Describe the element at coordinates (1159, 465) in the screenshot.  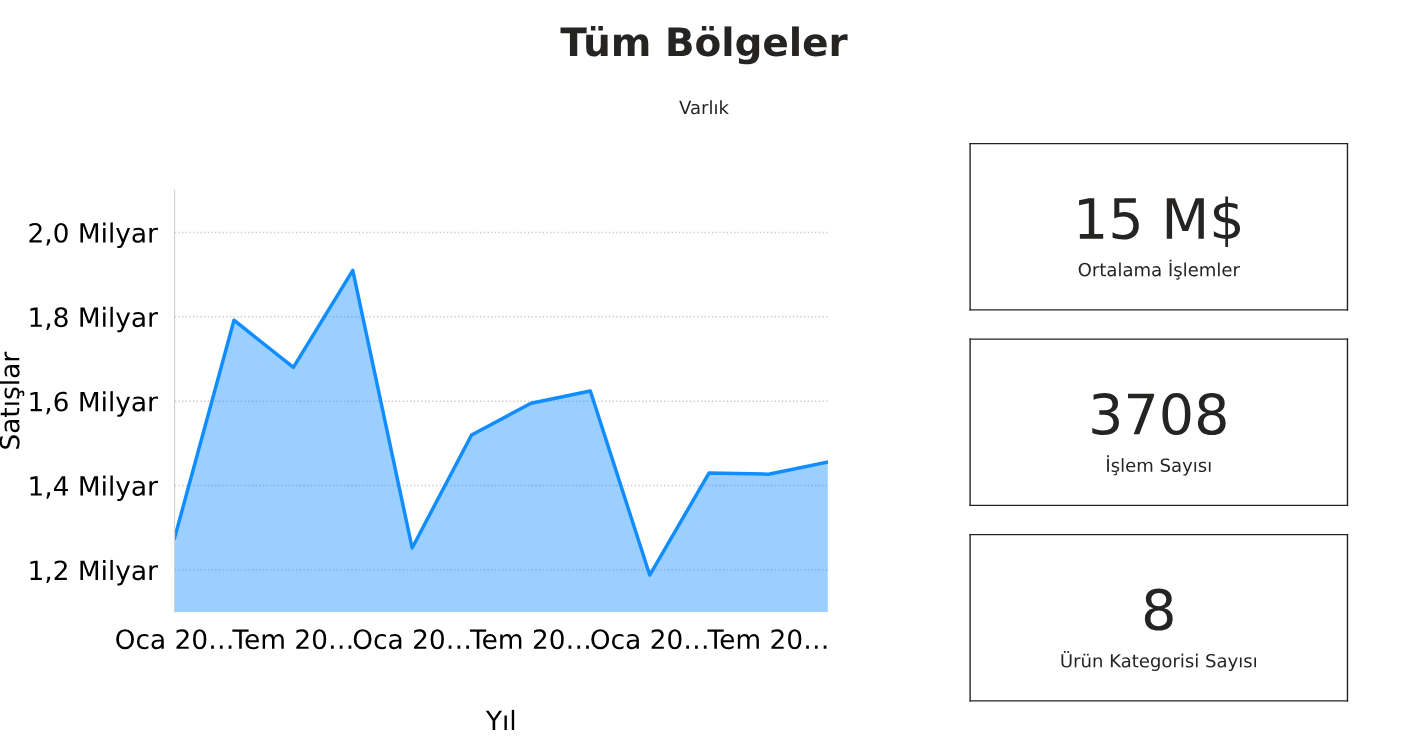
I see `text: İşlem Sayısı` at that location.